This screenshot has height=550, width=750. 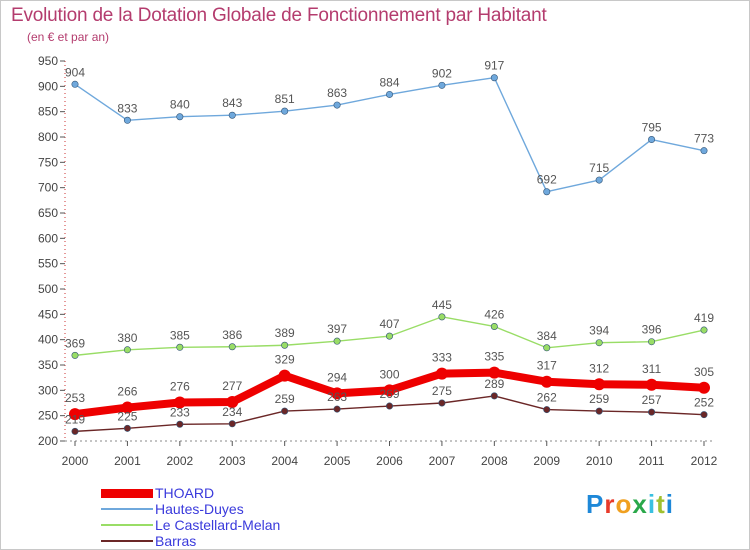 What do you see at coordinates (442, 305) in the screenshot?
I see `data-label: 445` at bounding box center [442, 305].